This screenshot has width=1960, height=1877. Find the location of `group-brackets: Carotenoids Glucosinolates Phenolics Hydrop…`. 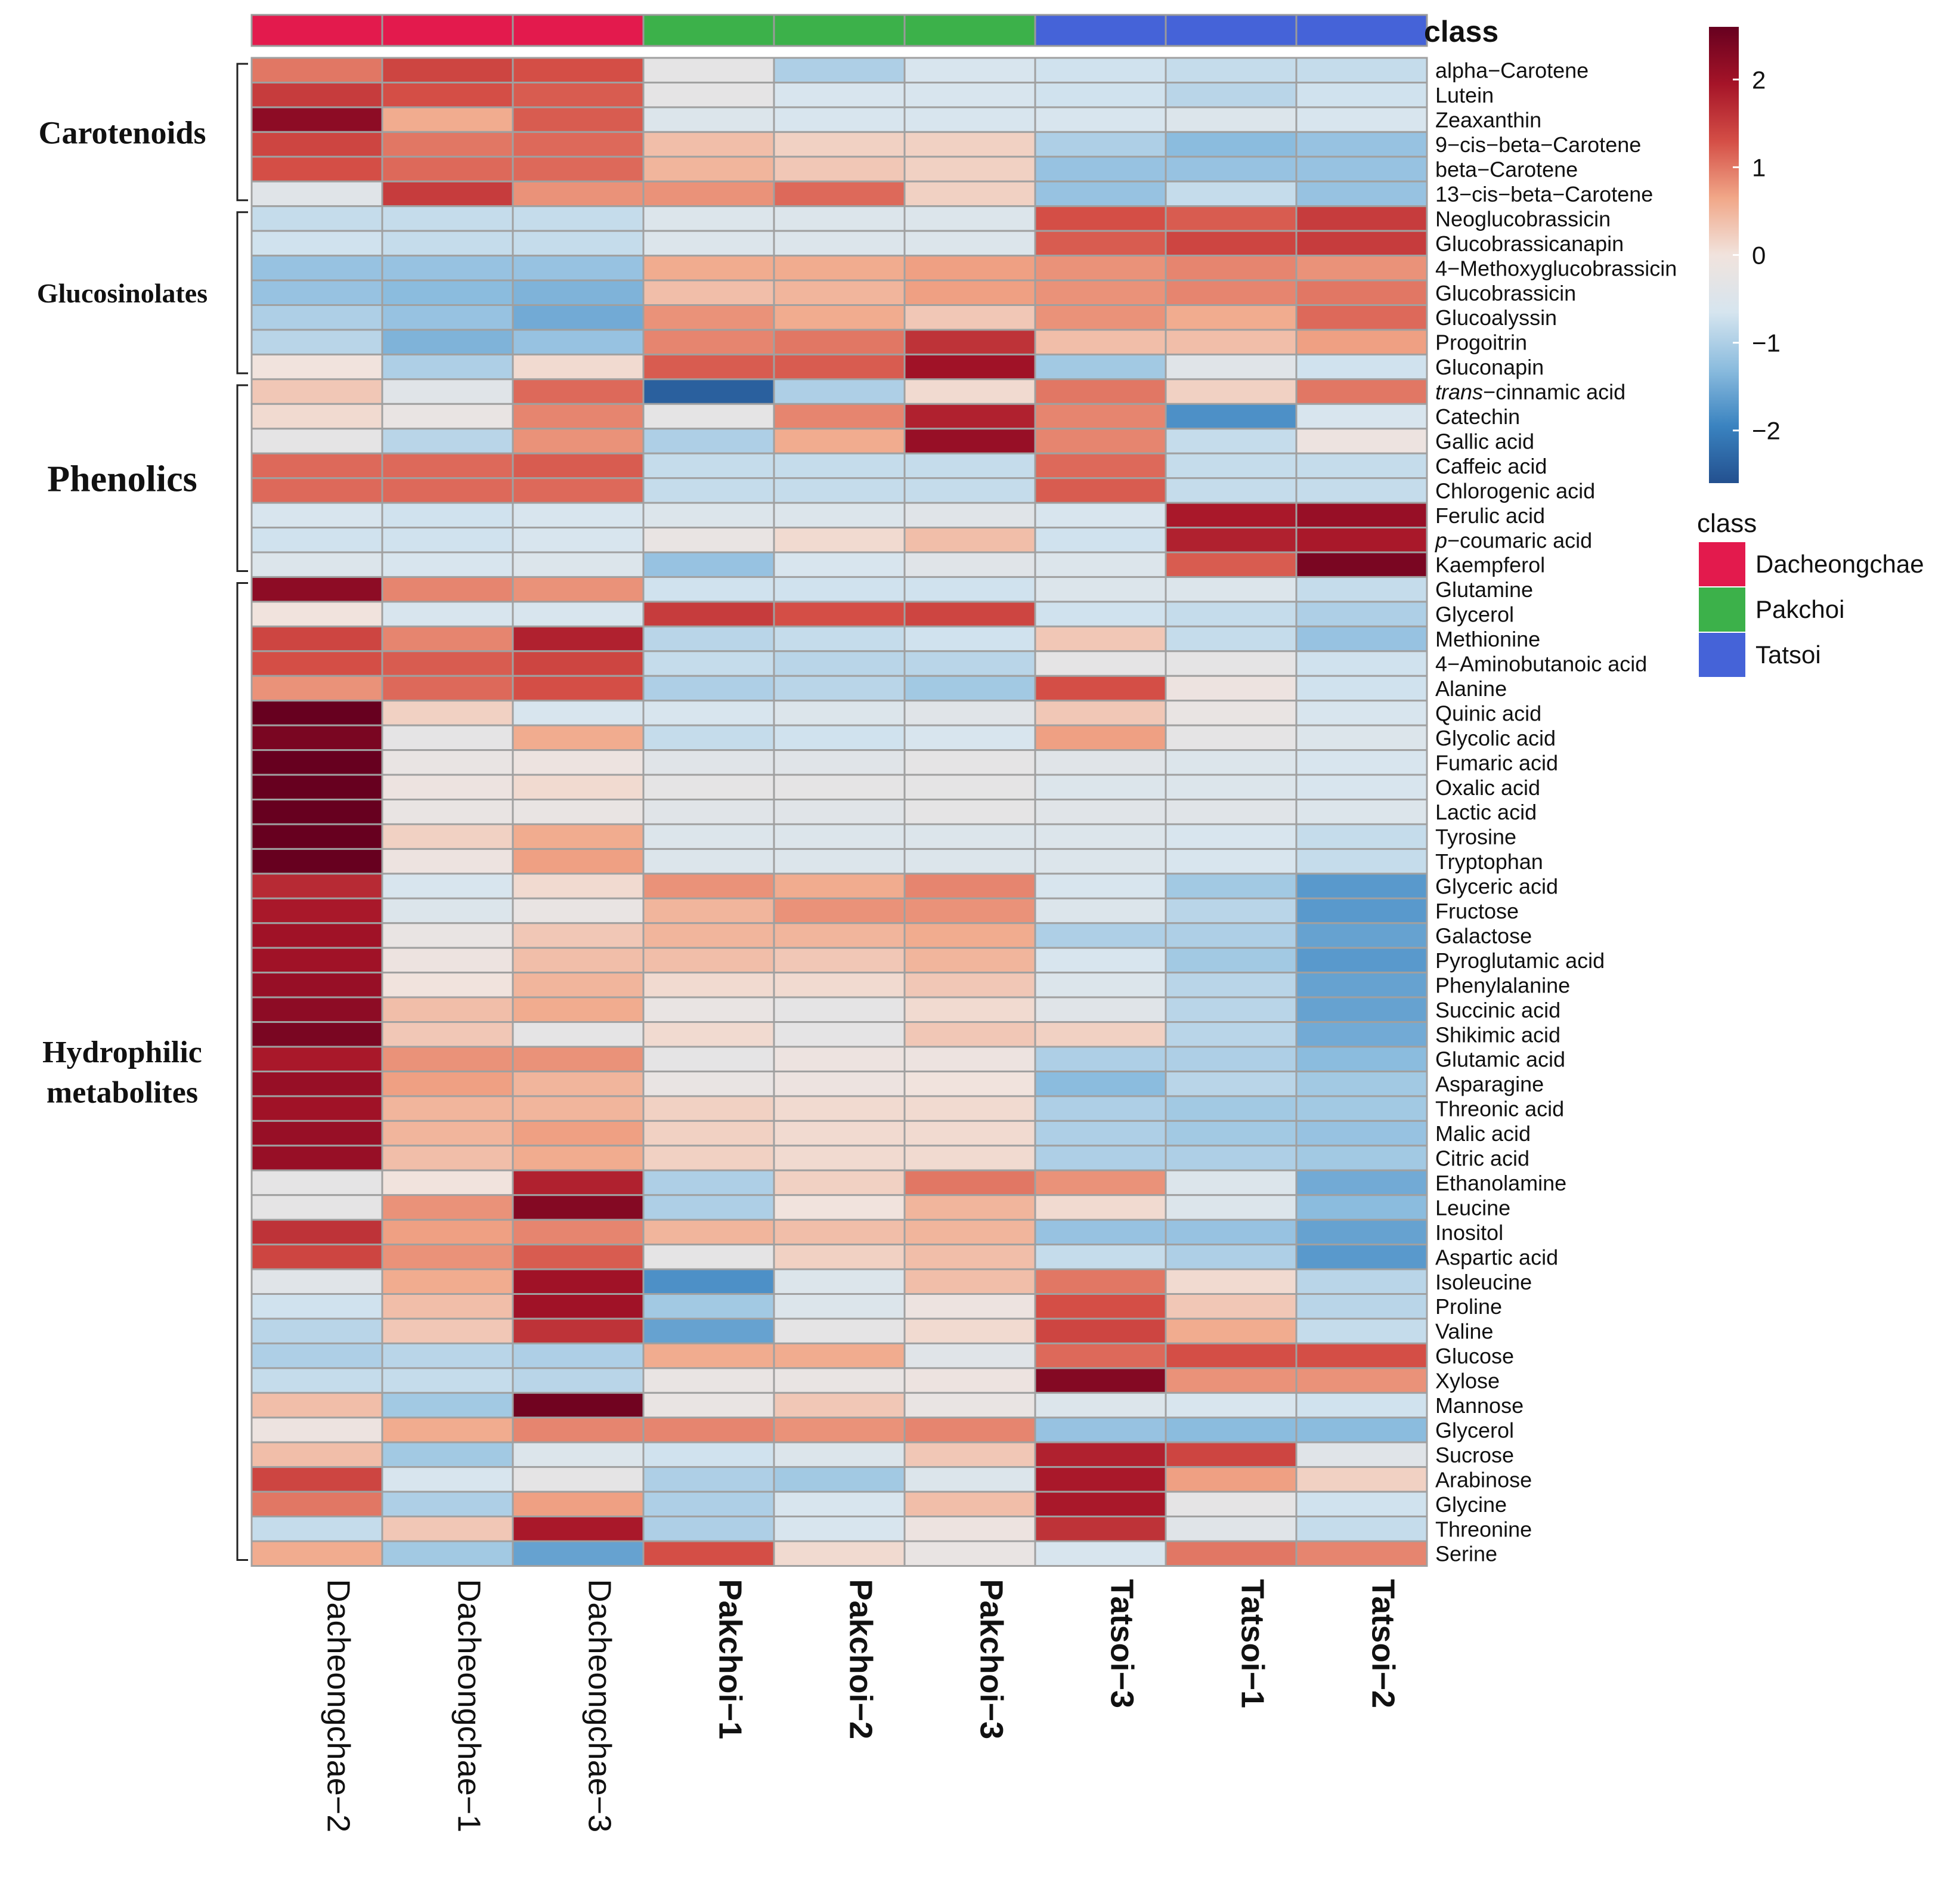

group-brackets: Carotenoids Glucosinolates Phenolics Hydrop… is located at coordinates (142, 812).